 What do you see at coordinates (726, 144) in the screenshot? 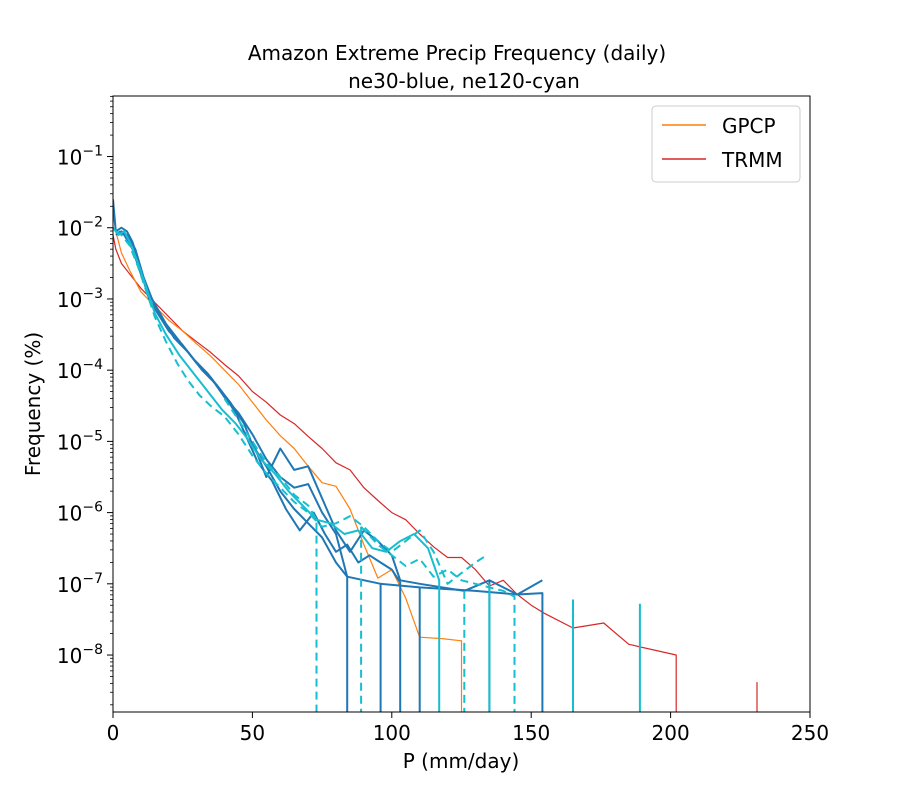
I see `legend: GPCP TRMM` at bounding box center [726, 144].